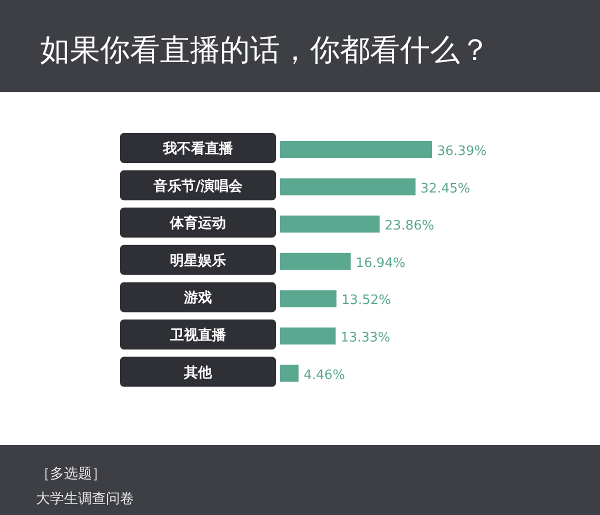 This screenshot has width=600, height=515. What do you see at coordinates (198, 372) in the screenshot?
I see `y-tick-label: 其他` at bounding box center [198, 372].